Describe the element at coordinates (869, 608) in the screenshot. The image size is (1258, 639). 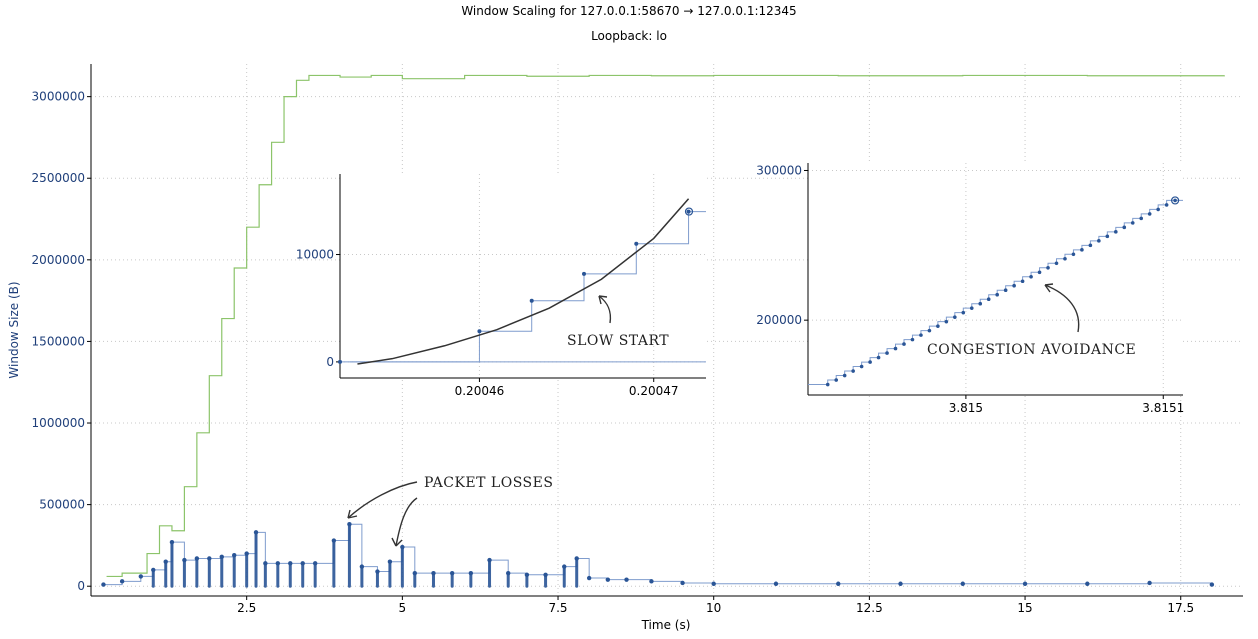
I see `x-tick-label: 12.5` at that location.